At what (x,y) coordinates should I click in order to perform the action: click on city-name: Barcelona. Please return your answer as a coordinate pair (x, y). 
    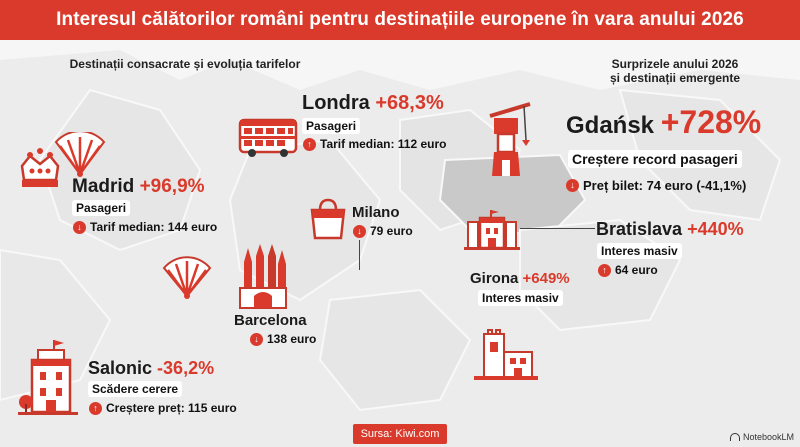
    Looking at the image, I should click on (270, 320).